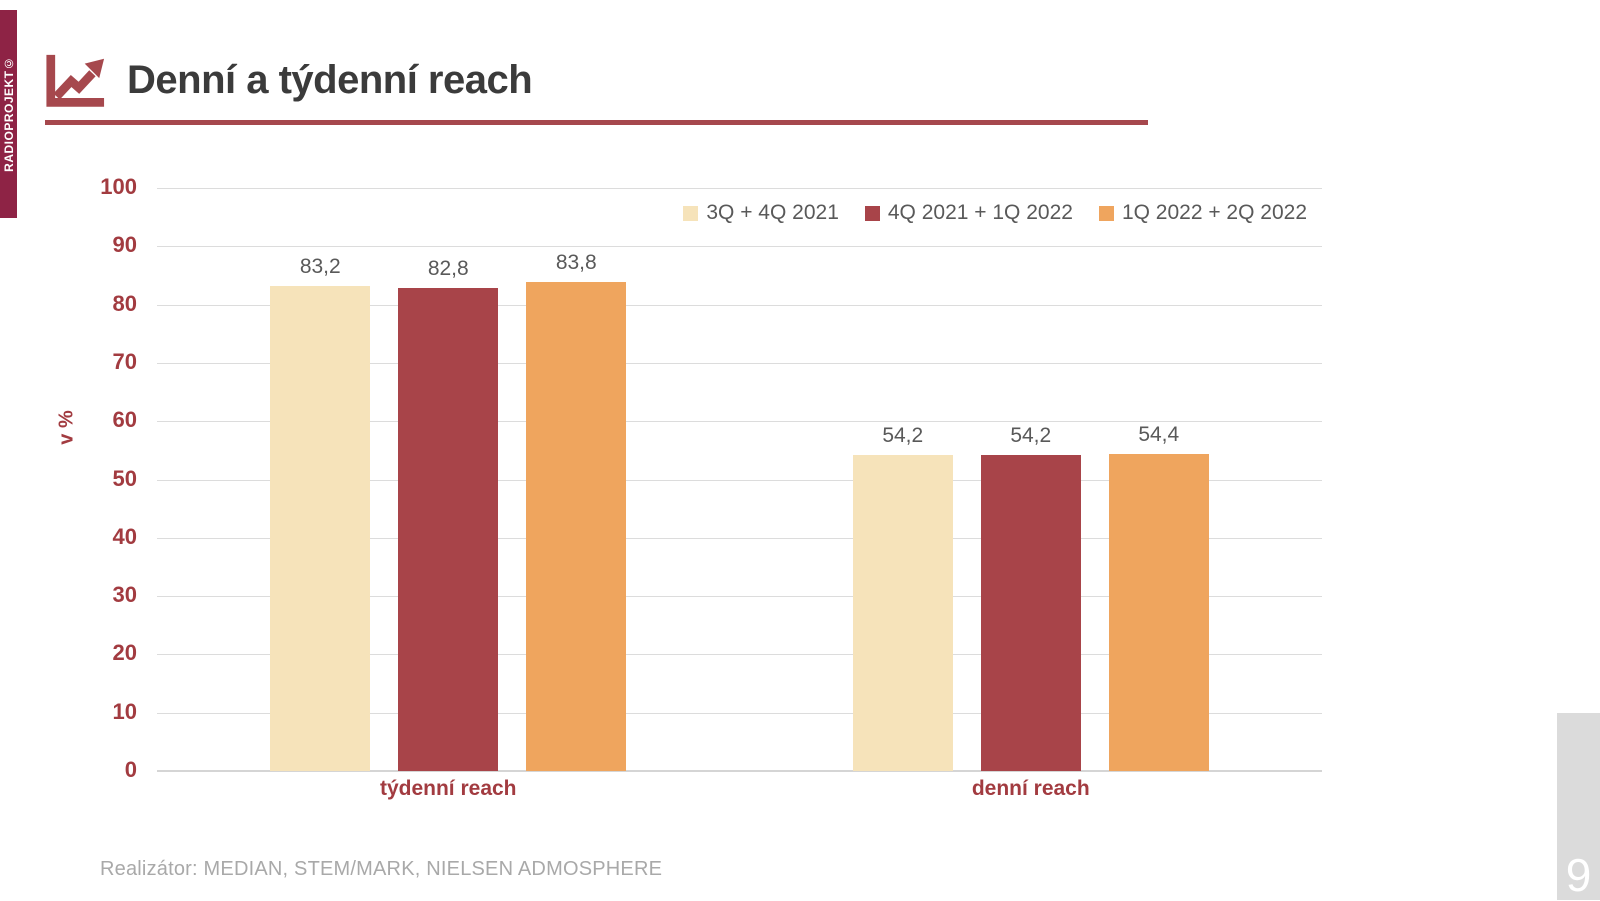  What do you see at coordinates (902, 613) in the screenshot?
I see `bar-group2-series1` at bounding box center [902, 613].